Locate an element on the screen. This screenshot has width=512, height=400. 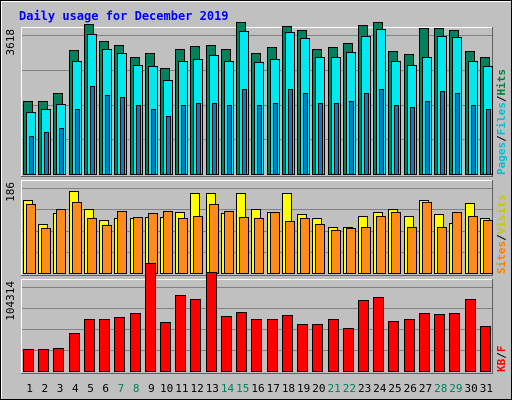
x-tick-day-7: 7 is located at coordinates (121, 388).